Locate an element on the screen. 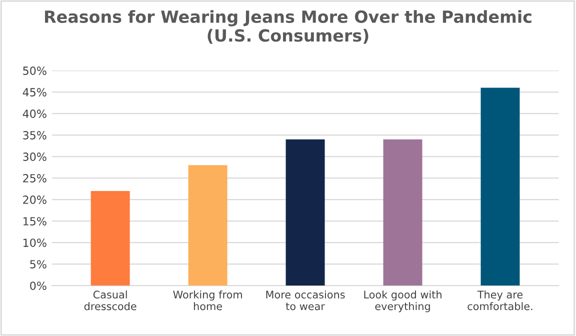  chart-title: Reasons for Wearing Jeans More Over the Pandemic (U.S. Consumers) is located at coordinates (288, 27).